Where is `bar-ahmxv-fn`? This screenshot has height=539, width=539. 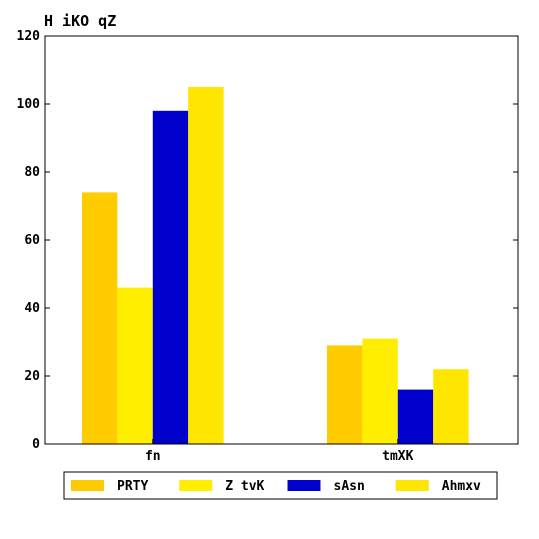 bar-ahmxv-fn is located at coordinates (206, 265).